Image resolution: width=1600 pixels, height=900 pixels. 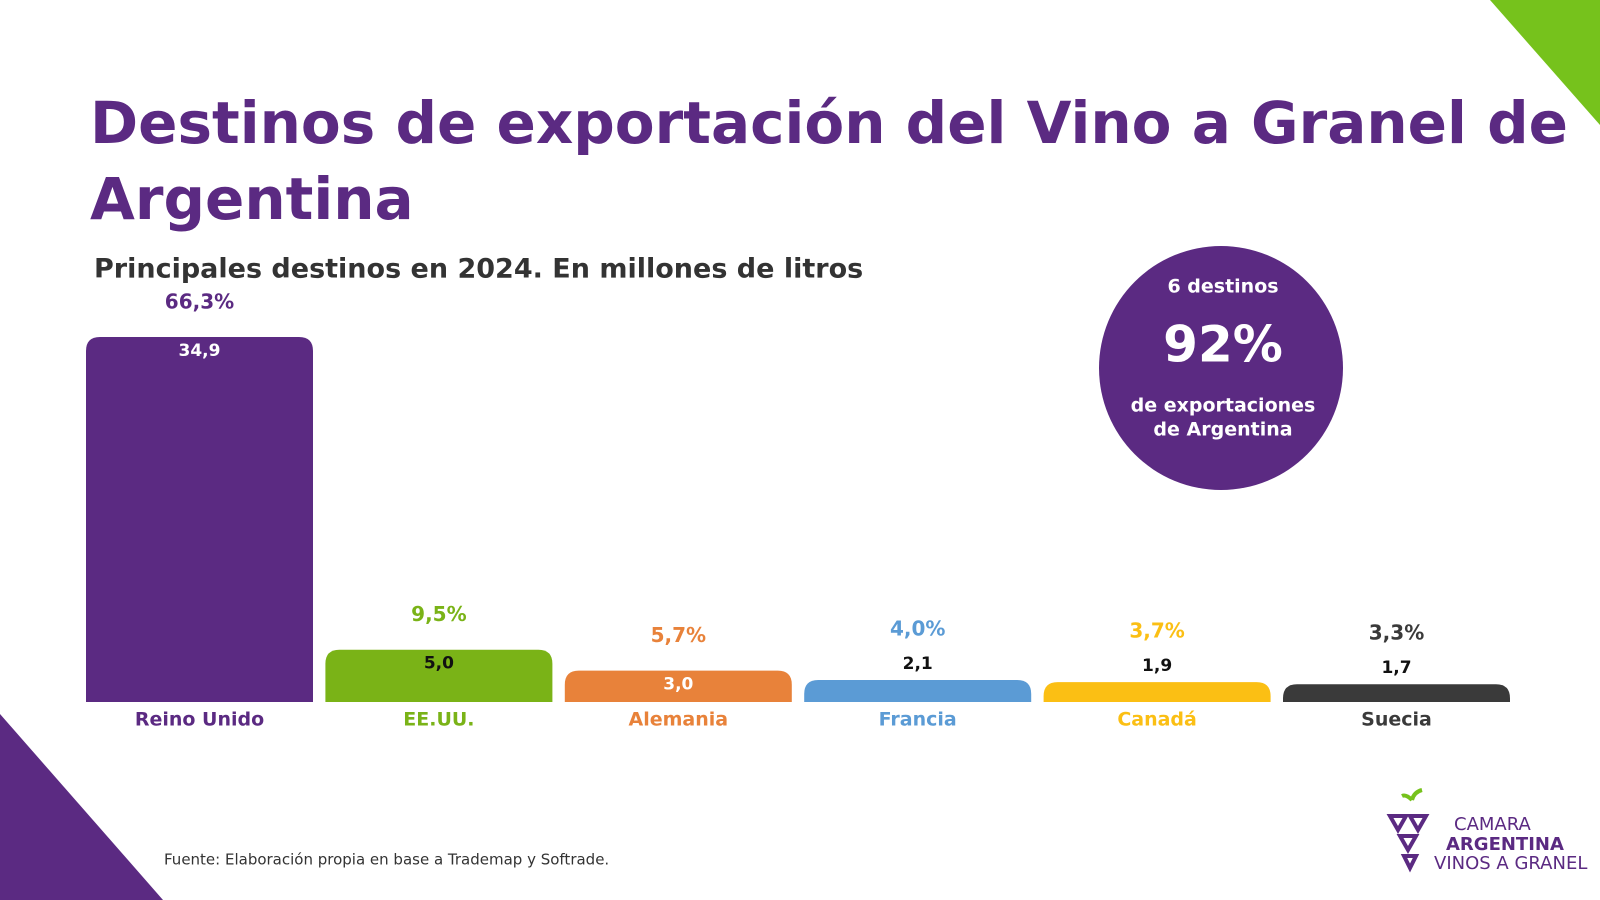 I want to click on logo-text: CAMARA, so click(x=1493, y=824).